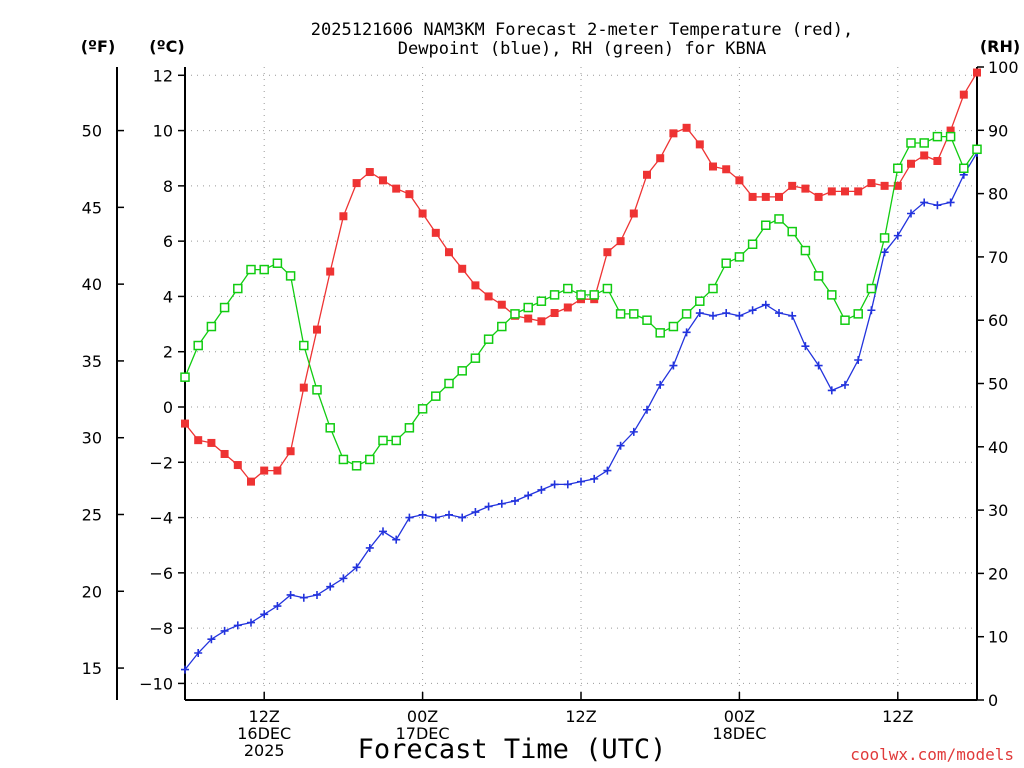  I want to click on time-tick-label: 12Z, so click(897, 716).